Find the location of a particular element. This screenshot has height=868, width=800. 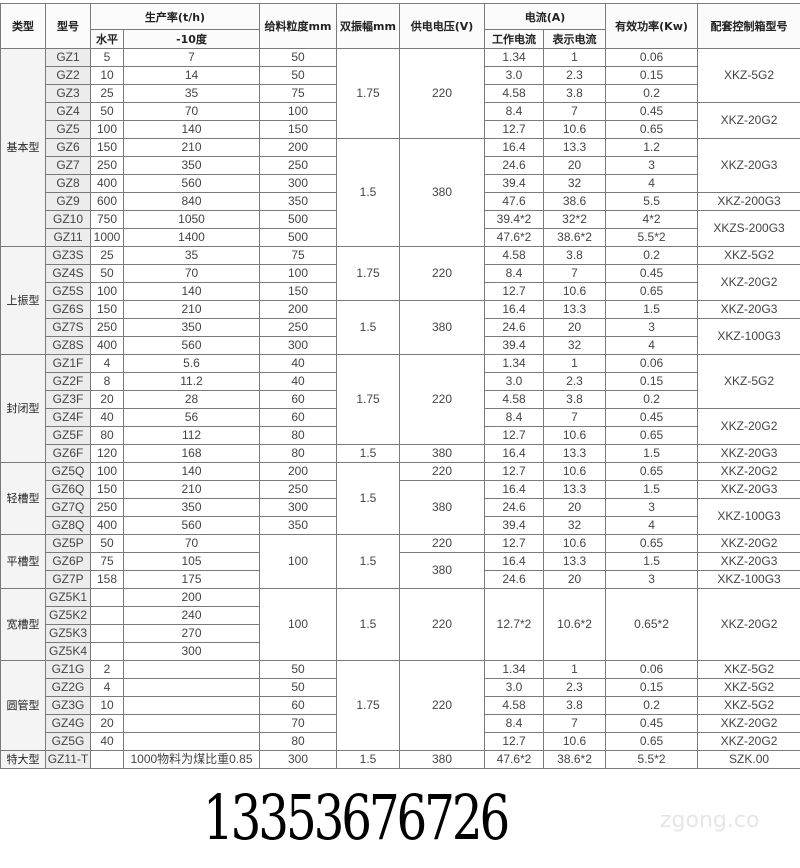

cell-indicated-current: 10.6*2 is located at coordinates (575, 624).